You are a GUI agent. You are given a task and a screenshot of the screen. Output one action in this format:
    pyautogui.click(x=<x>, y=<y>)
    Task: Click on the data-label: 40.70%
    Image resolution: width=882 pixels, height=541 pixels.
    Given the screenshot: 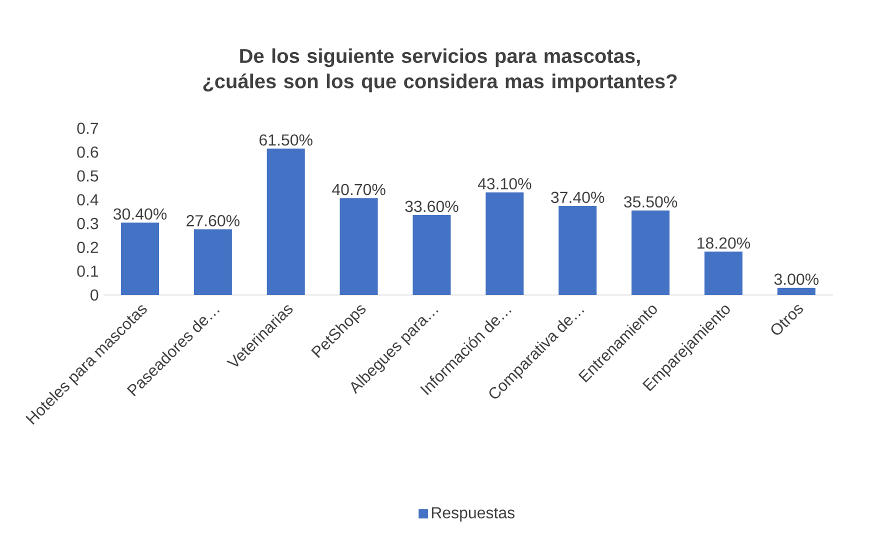 What is the action you would take?
    pyautogui.click(x=359, y=190)
    